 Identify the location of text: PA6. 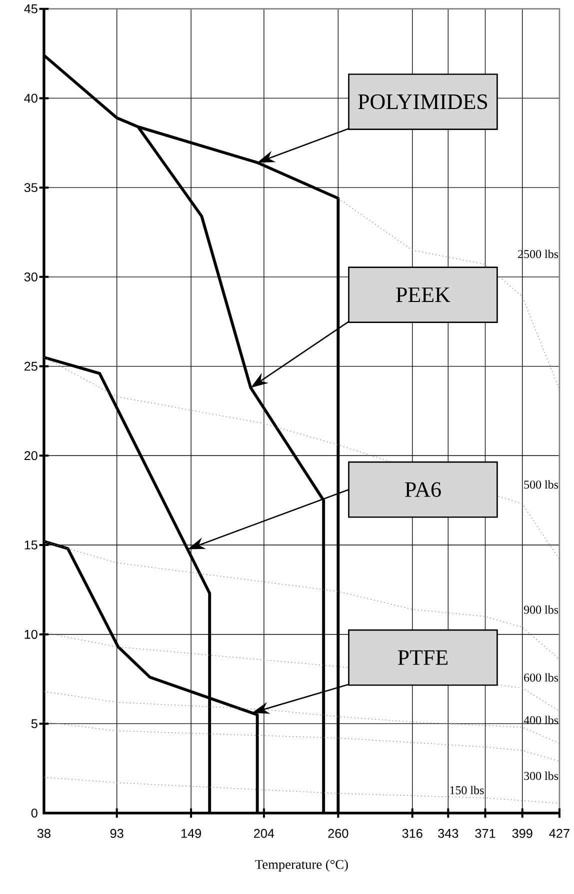
(422, 489).